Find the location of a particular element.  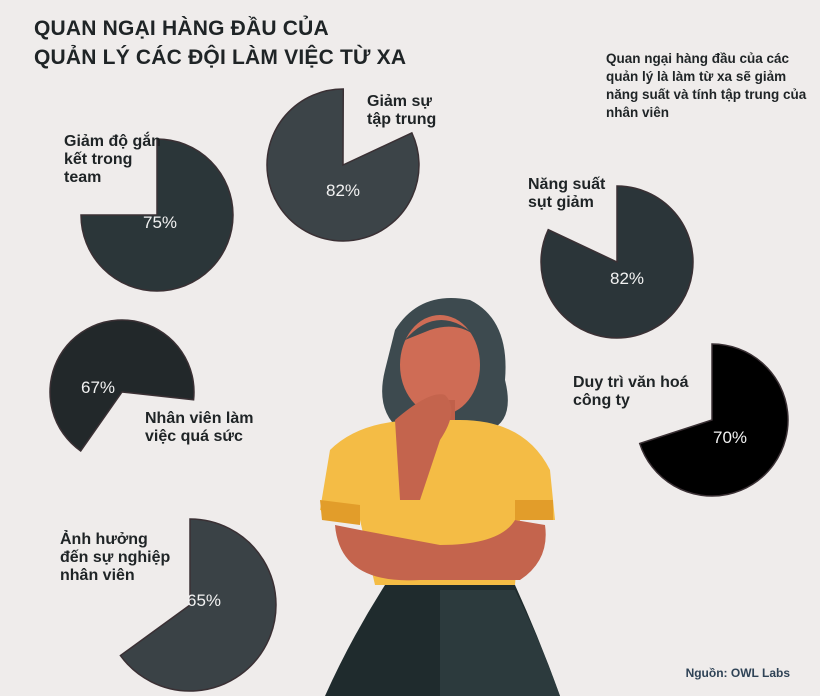

label-engagement: Giảm độ gắn kết trong team is located at coordinates (112, 159).